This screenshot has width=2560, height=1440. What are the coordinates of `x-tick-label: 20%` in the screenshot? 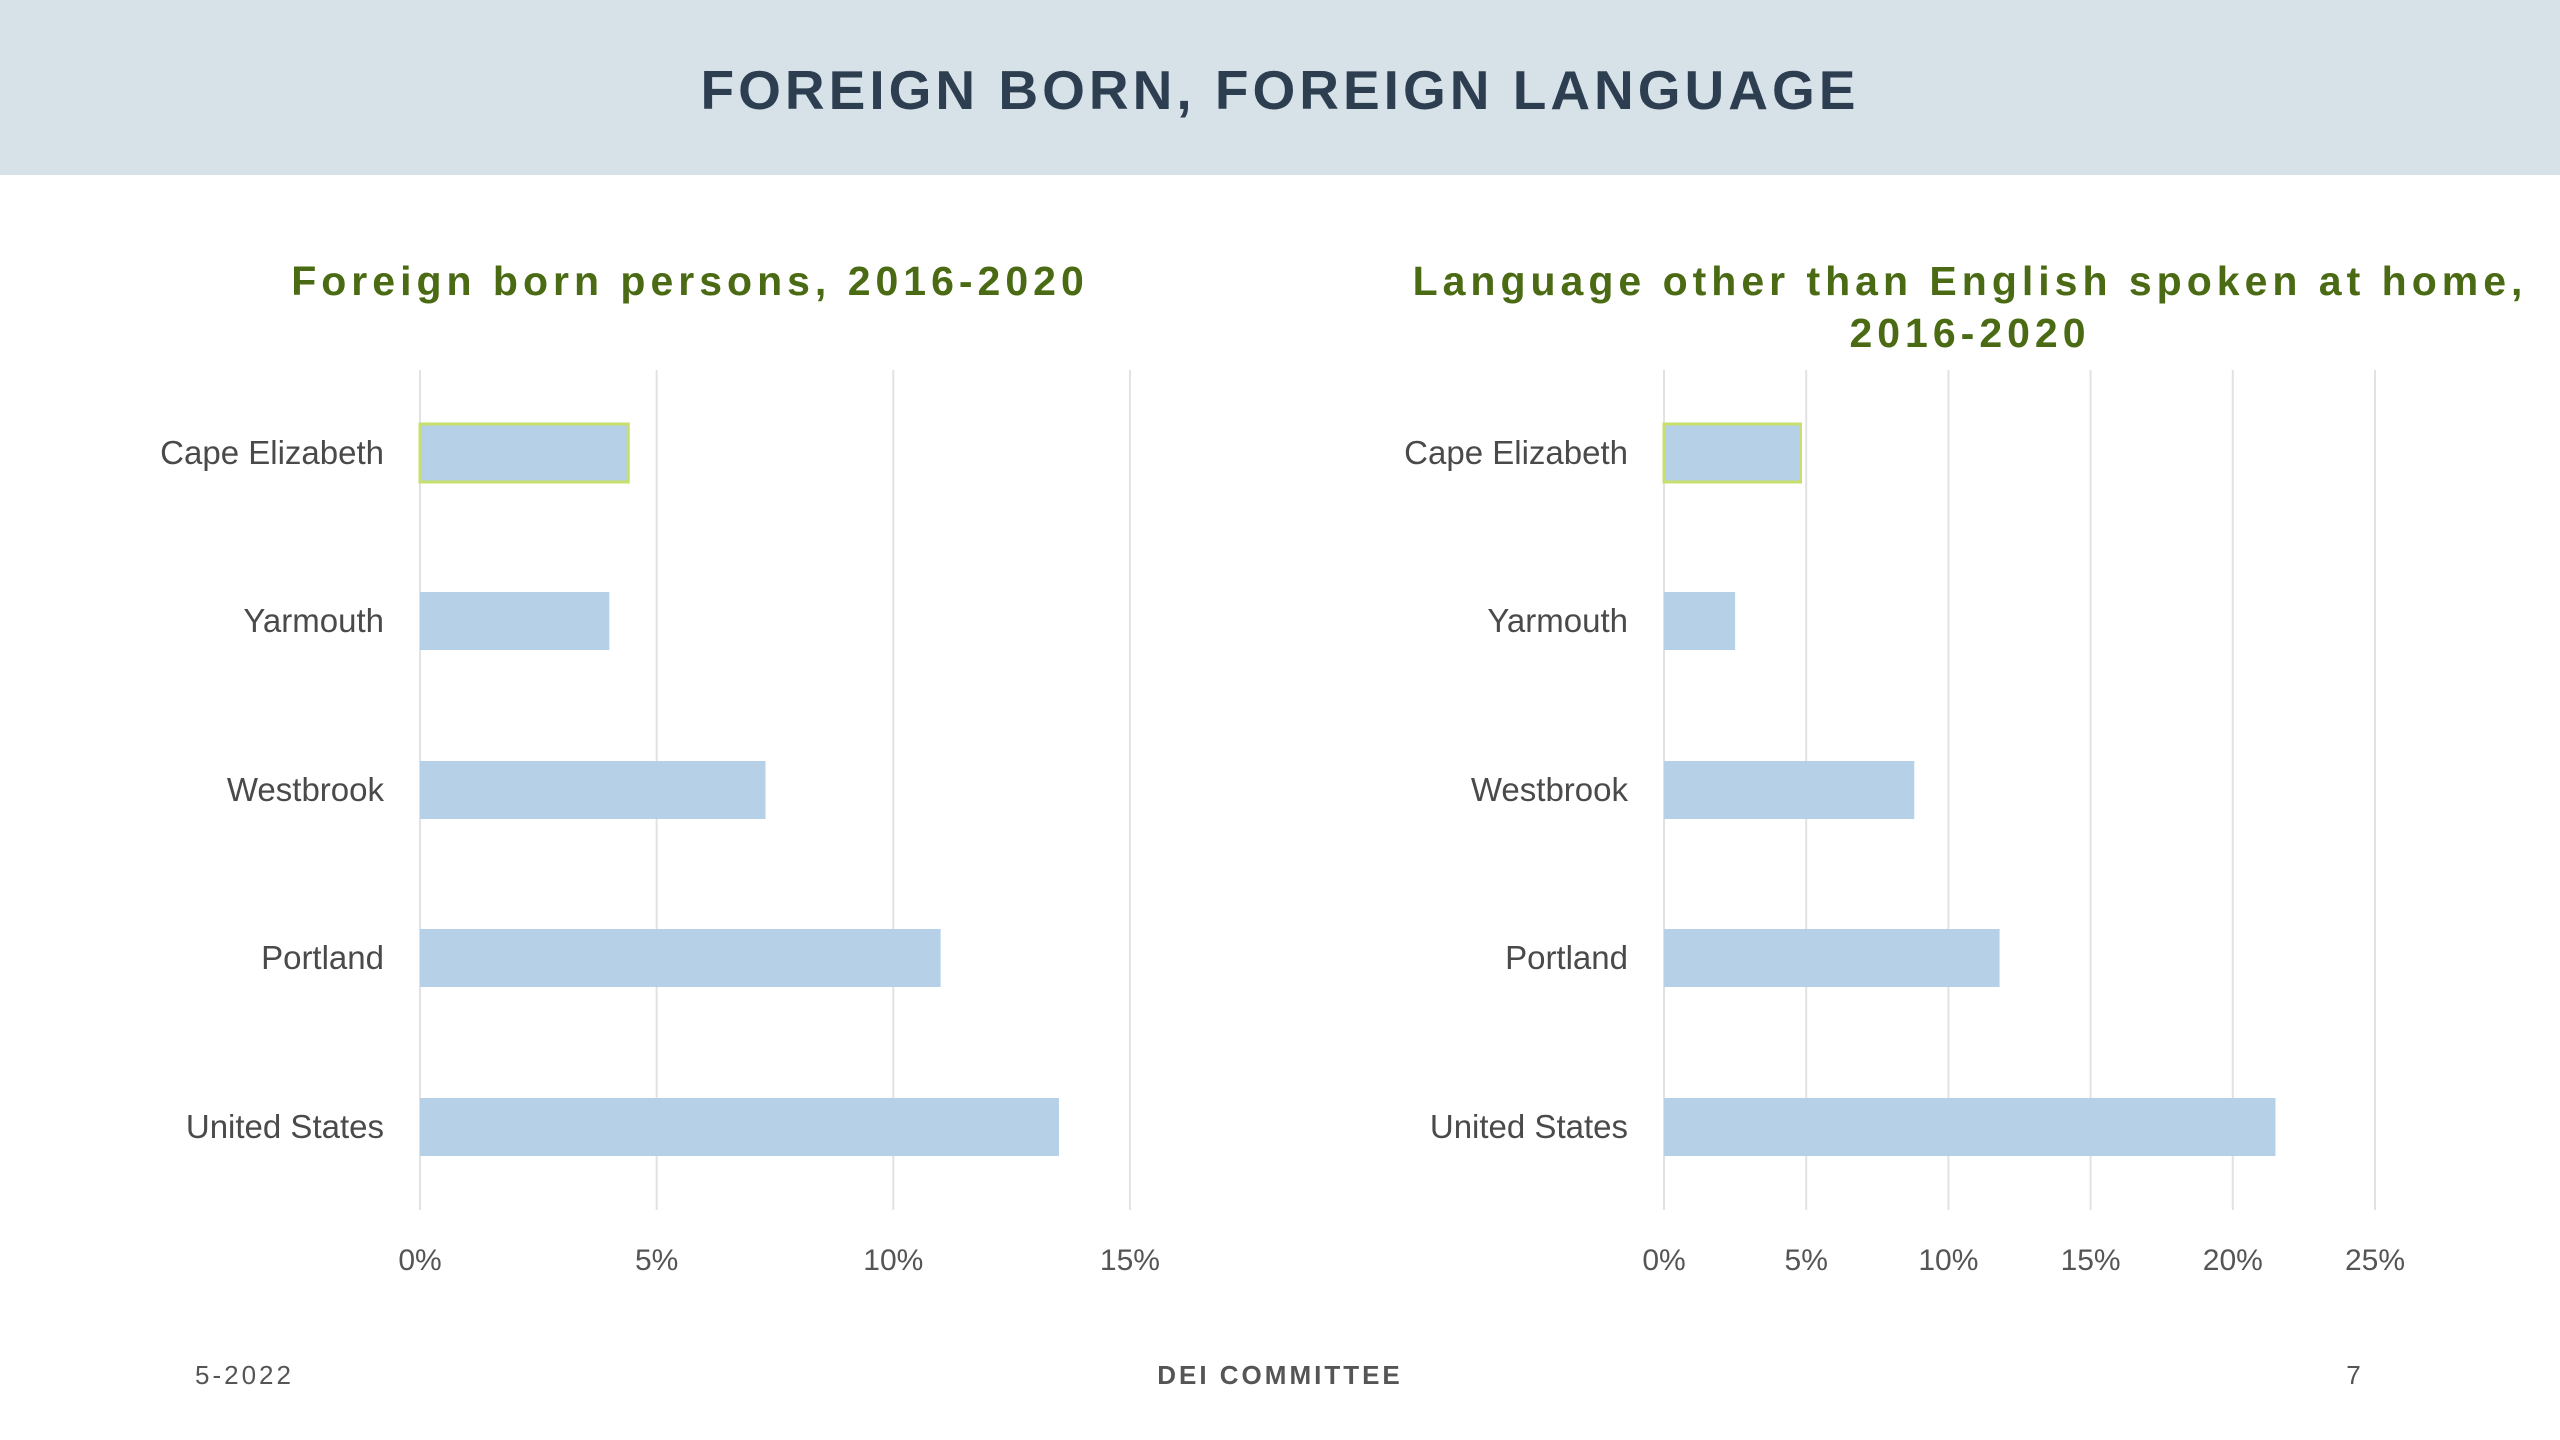 It's located at (2233, 1260).